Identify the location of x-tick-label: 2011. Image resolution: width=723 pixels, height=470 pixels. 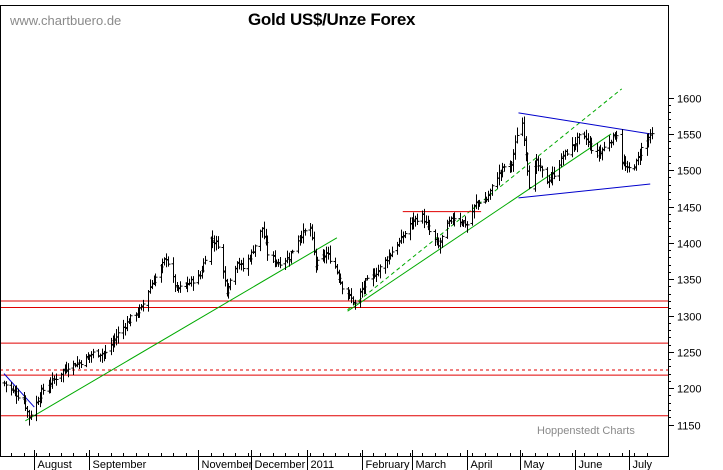
(323, 464).